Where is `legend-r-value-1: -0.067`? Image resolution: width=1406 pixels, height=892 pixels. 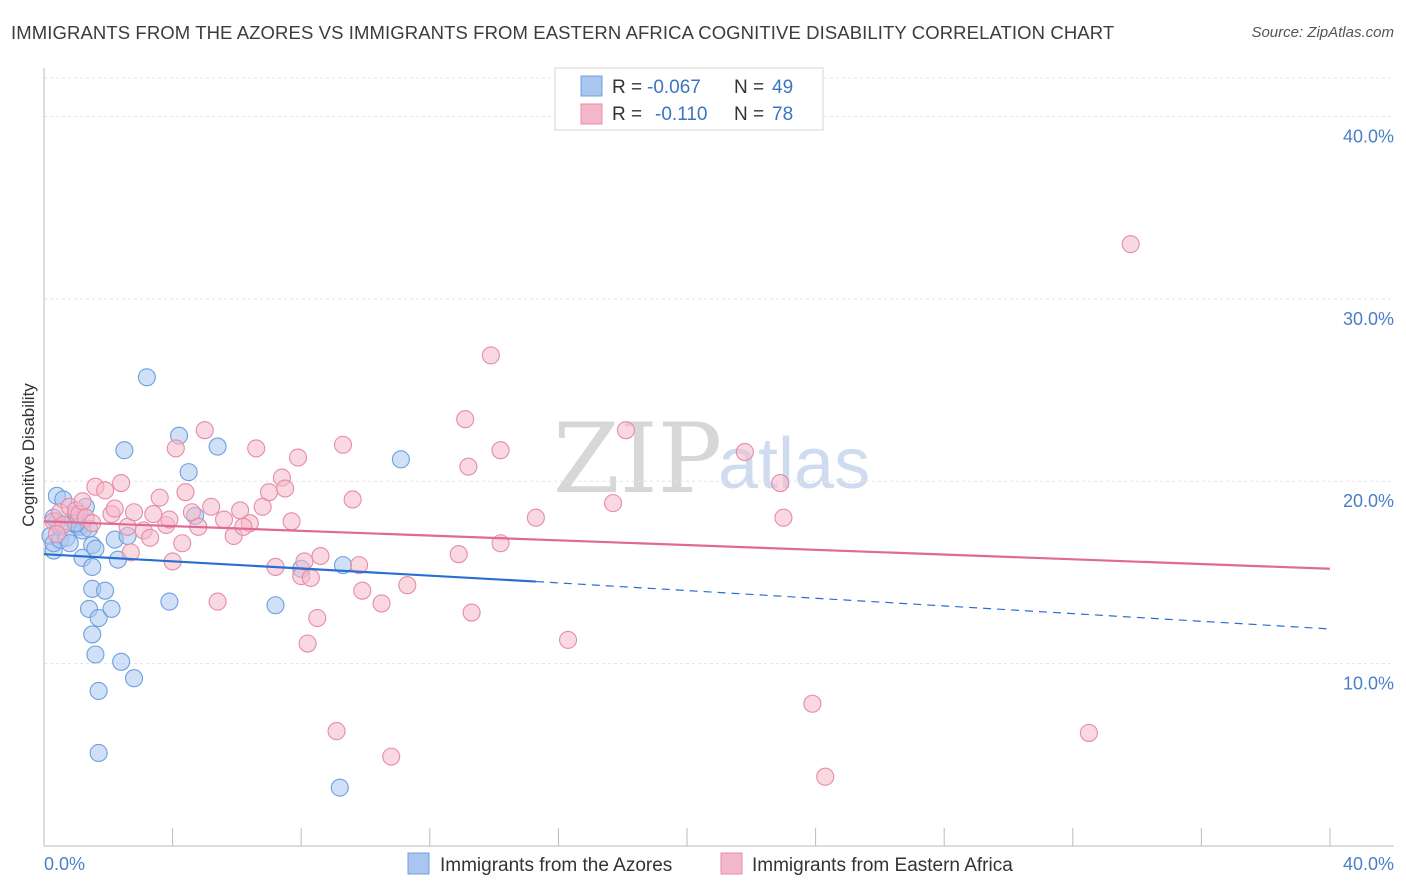 legend-r-value-1: -0.067 is located at coordinates (674, 87).